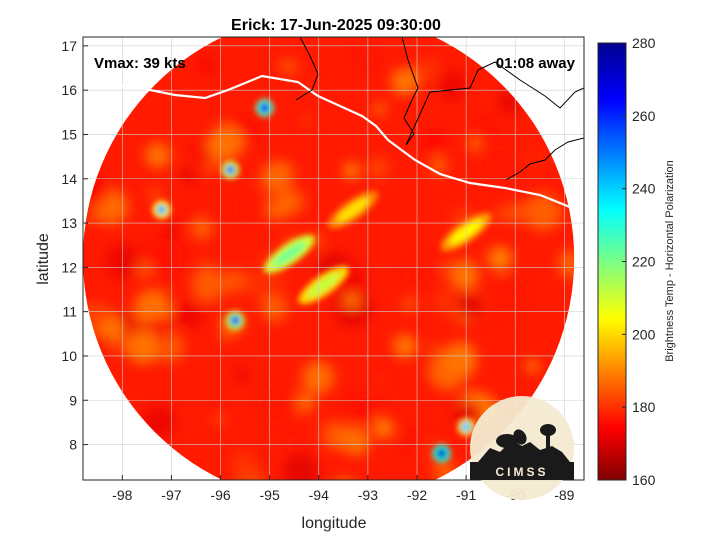 This screenshot has height=540, width=720. Describe the element at coordinates (74, 245) in the screenshot. I see `y-axis: 8 9 10 11 12 13 14 15 16 17` at that location.